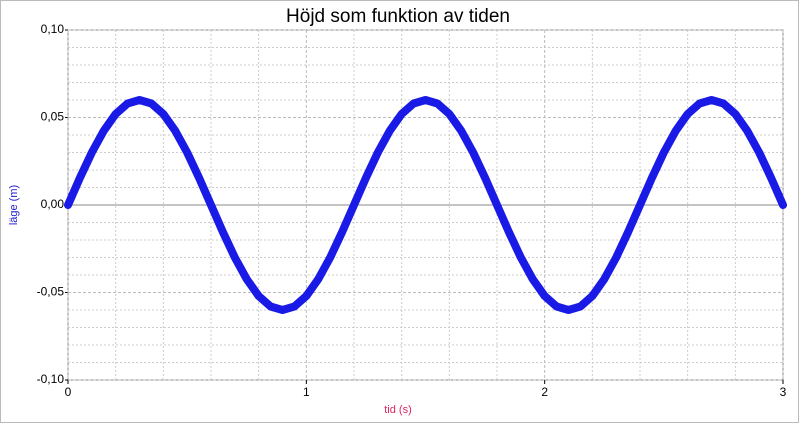 The width and height of the screenshot is (800, 424). Describe the element at coordinates (51, 379) in the screenshot. I see `y-tick-label: -0,10` at that location.